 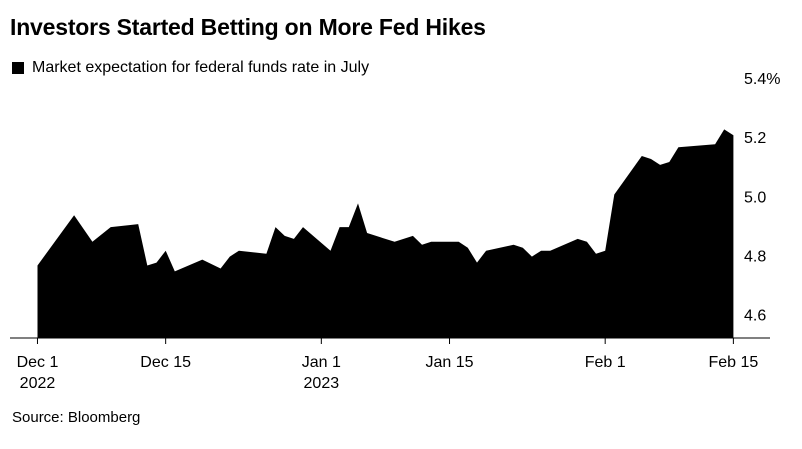 What do you see at coordinates (755, 197) in the screenshot?
I see `y-tick-label: 5.0` at bounding box center [755, 197].